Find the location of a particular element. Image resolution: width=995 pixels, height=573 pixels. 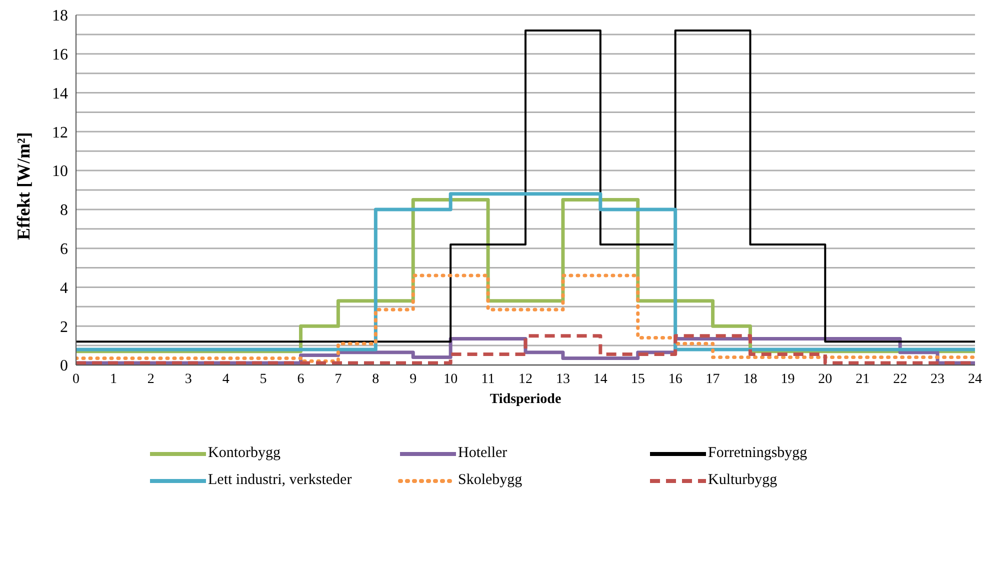

x-tick-label: 15 is located at coordinates (637, 379).